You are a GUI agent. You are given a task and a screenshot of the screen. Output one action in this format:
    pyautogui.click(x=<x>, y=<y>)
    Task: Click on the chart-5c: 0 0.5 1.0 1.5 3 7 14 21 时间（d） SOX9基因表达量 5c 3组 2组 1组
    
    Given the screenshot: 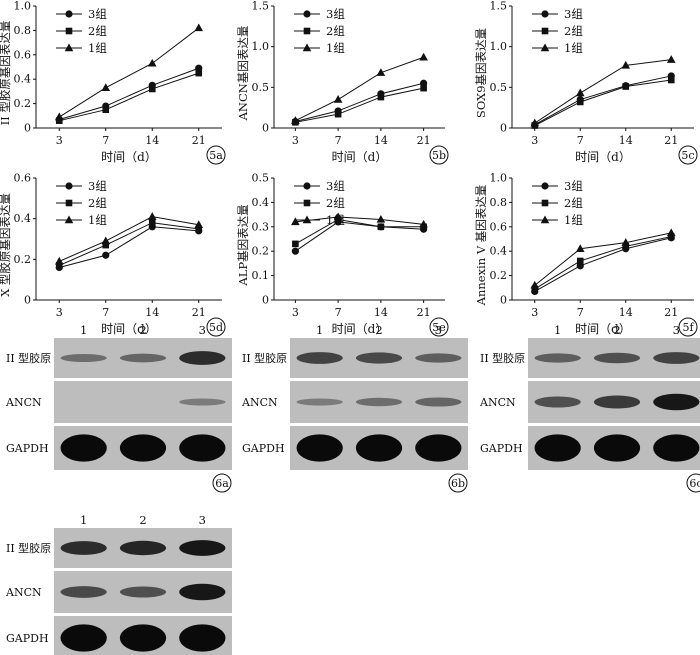 What is the action you would take?
    pyautogui.click(x=586, y=82)
    